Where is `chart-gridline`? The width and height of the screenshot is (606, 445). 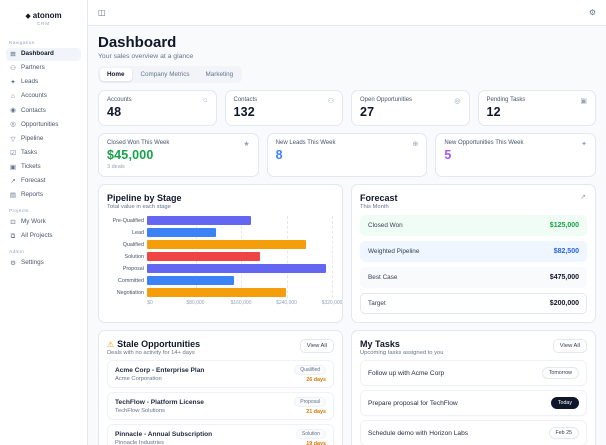
chart-gridline is located at coordinates (332, 257).